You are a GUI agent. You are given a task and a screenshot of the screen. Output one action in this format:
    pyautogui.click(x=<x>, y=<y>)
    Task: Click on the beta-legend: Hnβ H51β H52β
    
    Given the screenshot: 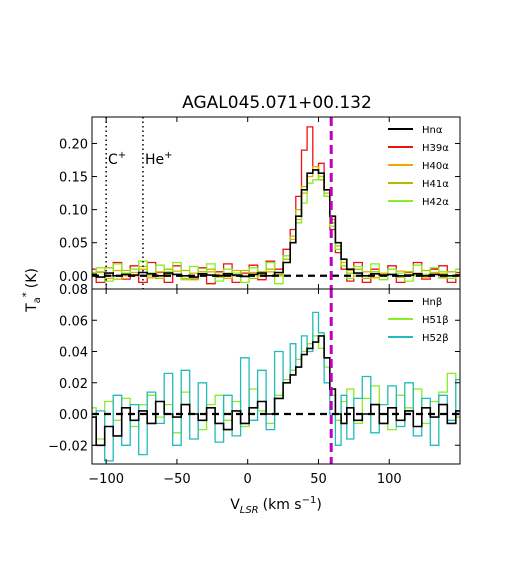 What is the action you would take?
    pyautogui.click(x=418, y=320)
    